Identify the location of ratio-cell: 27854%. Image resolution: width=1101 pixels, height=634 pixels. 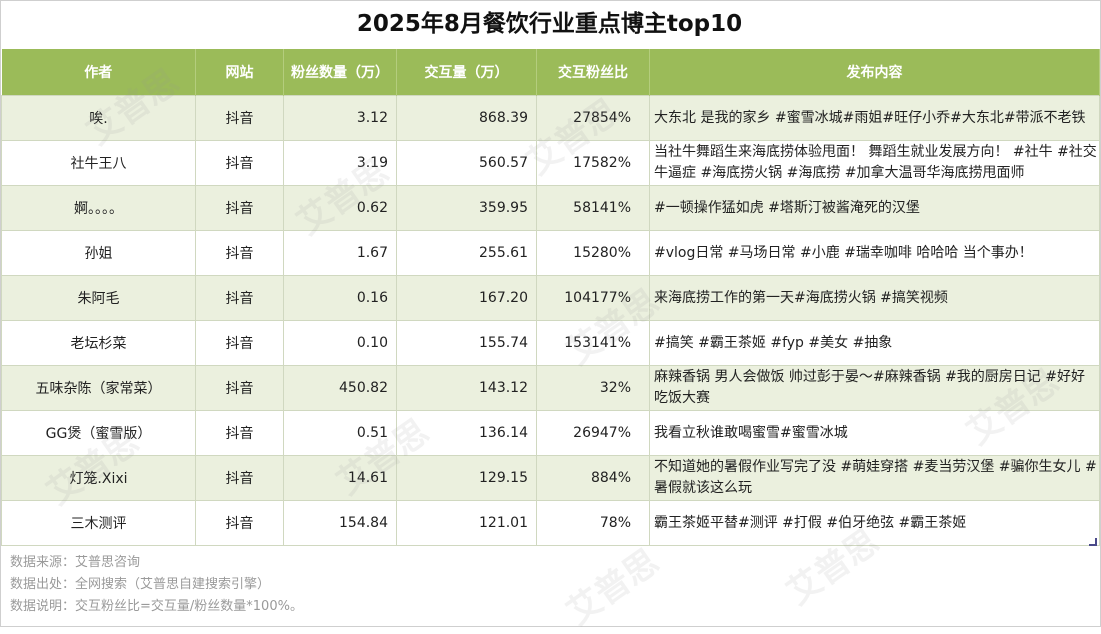
(593, 118).